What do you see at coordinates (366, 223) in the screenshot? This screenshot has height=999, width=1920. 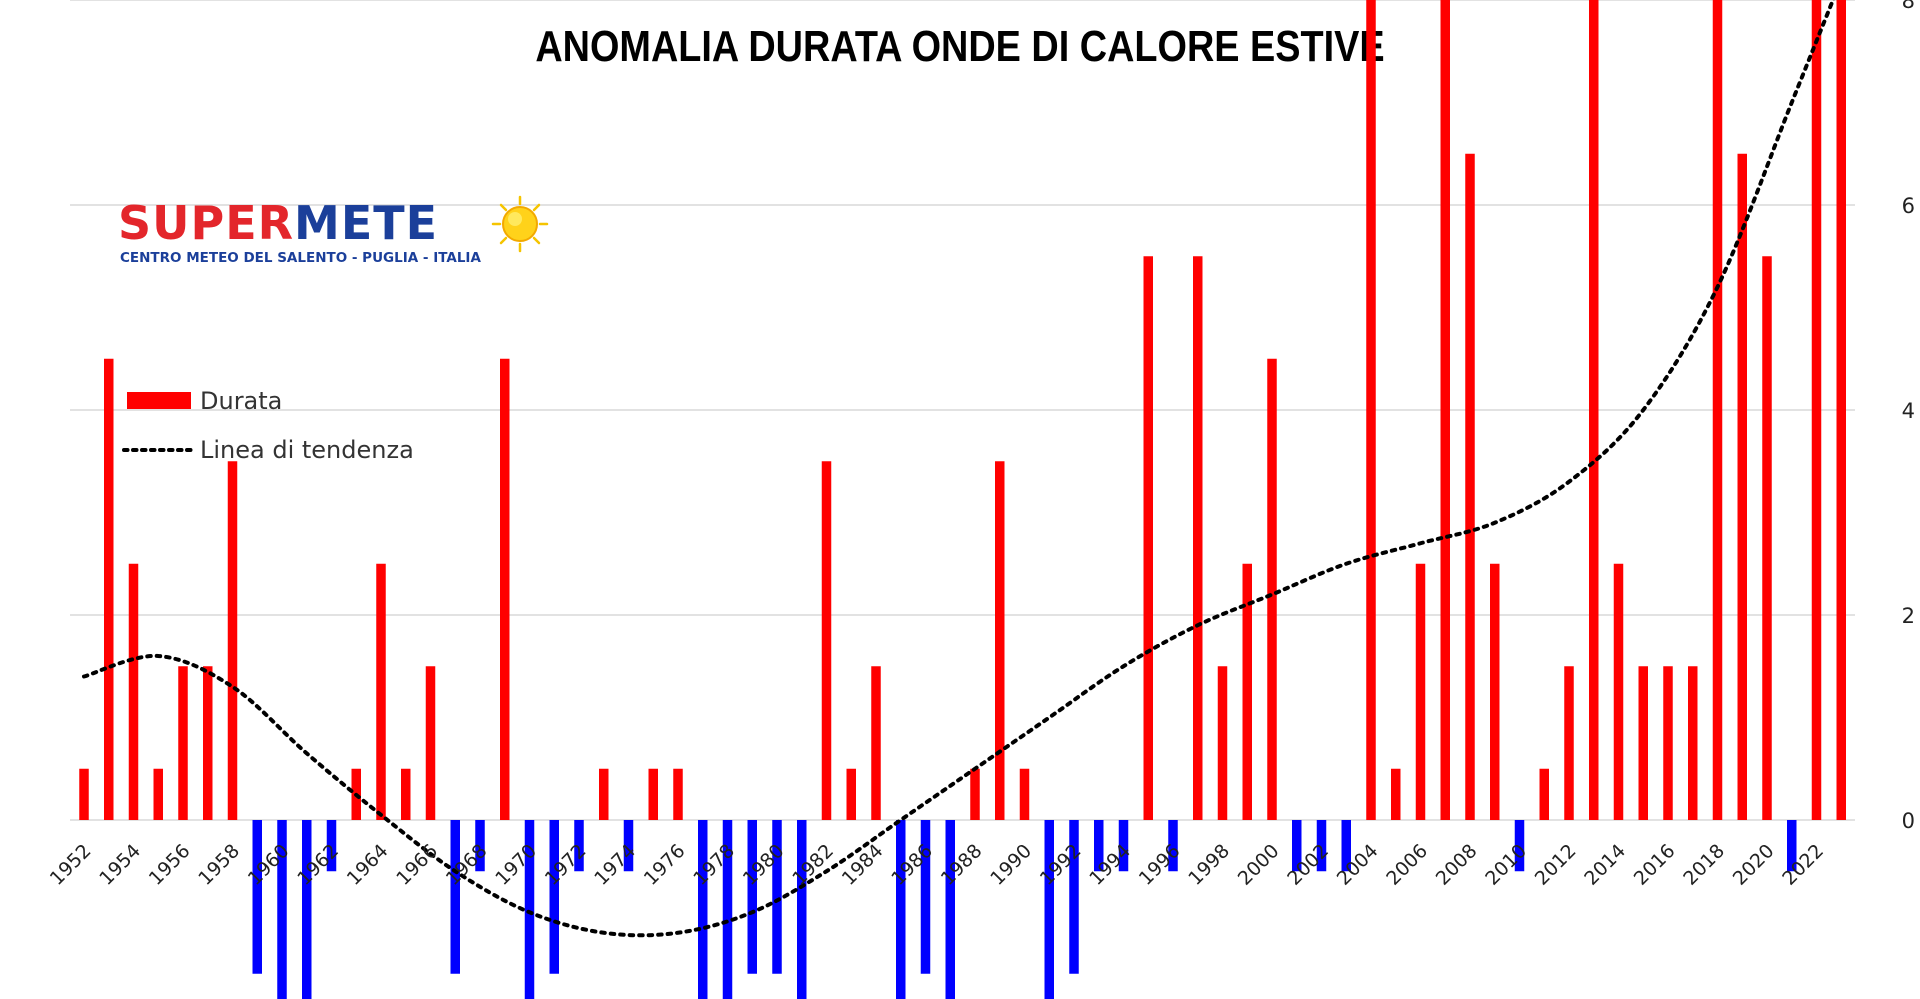 I see `logo-word-mete: METE` at bounding box center [366, 223].